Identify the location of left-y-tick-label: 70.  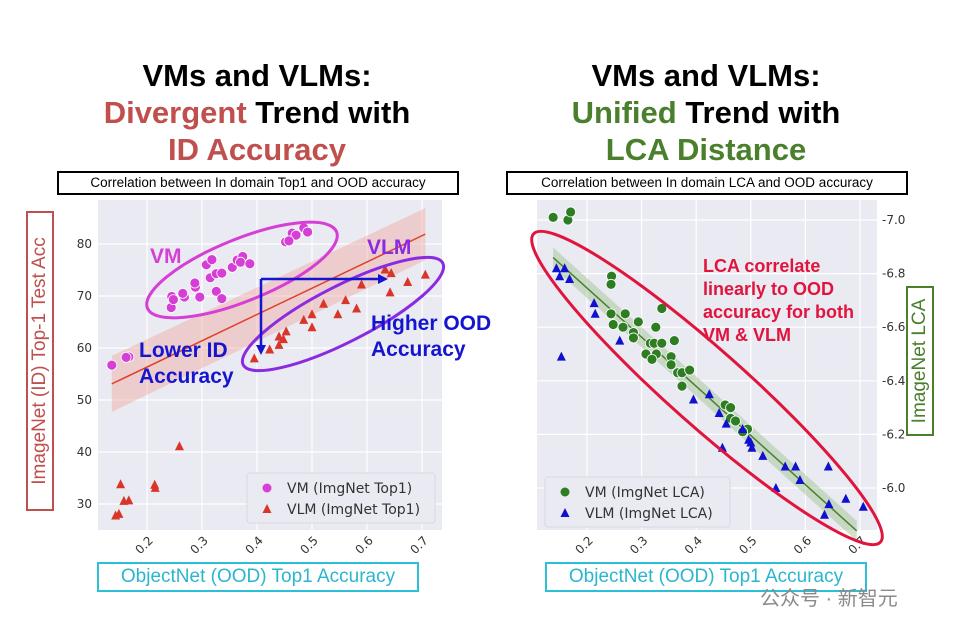
(84, 296).